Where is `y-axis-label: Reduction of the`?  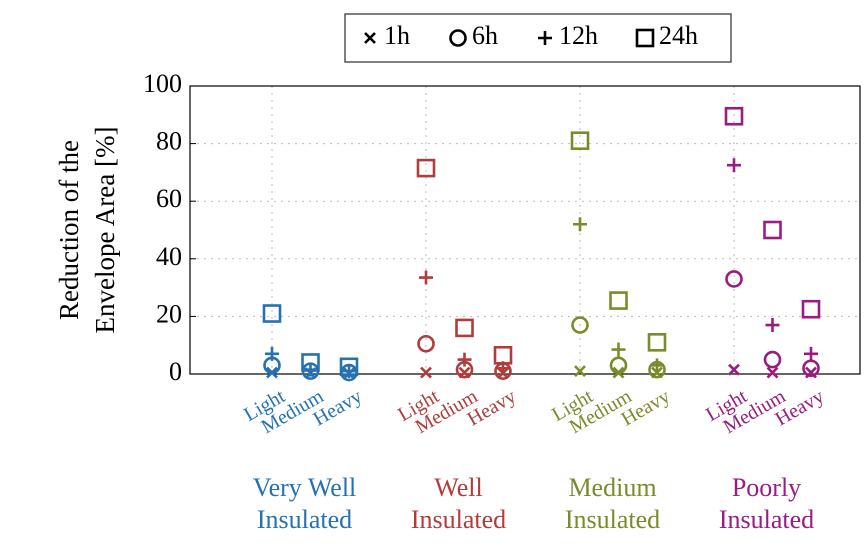 y-axis-label: Reduction of the is located at coordinates (69, 230).